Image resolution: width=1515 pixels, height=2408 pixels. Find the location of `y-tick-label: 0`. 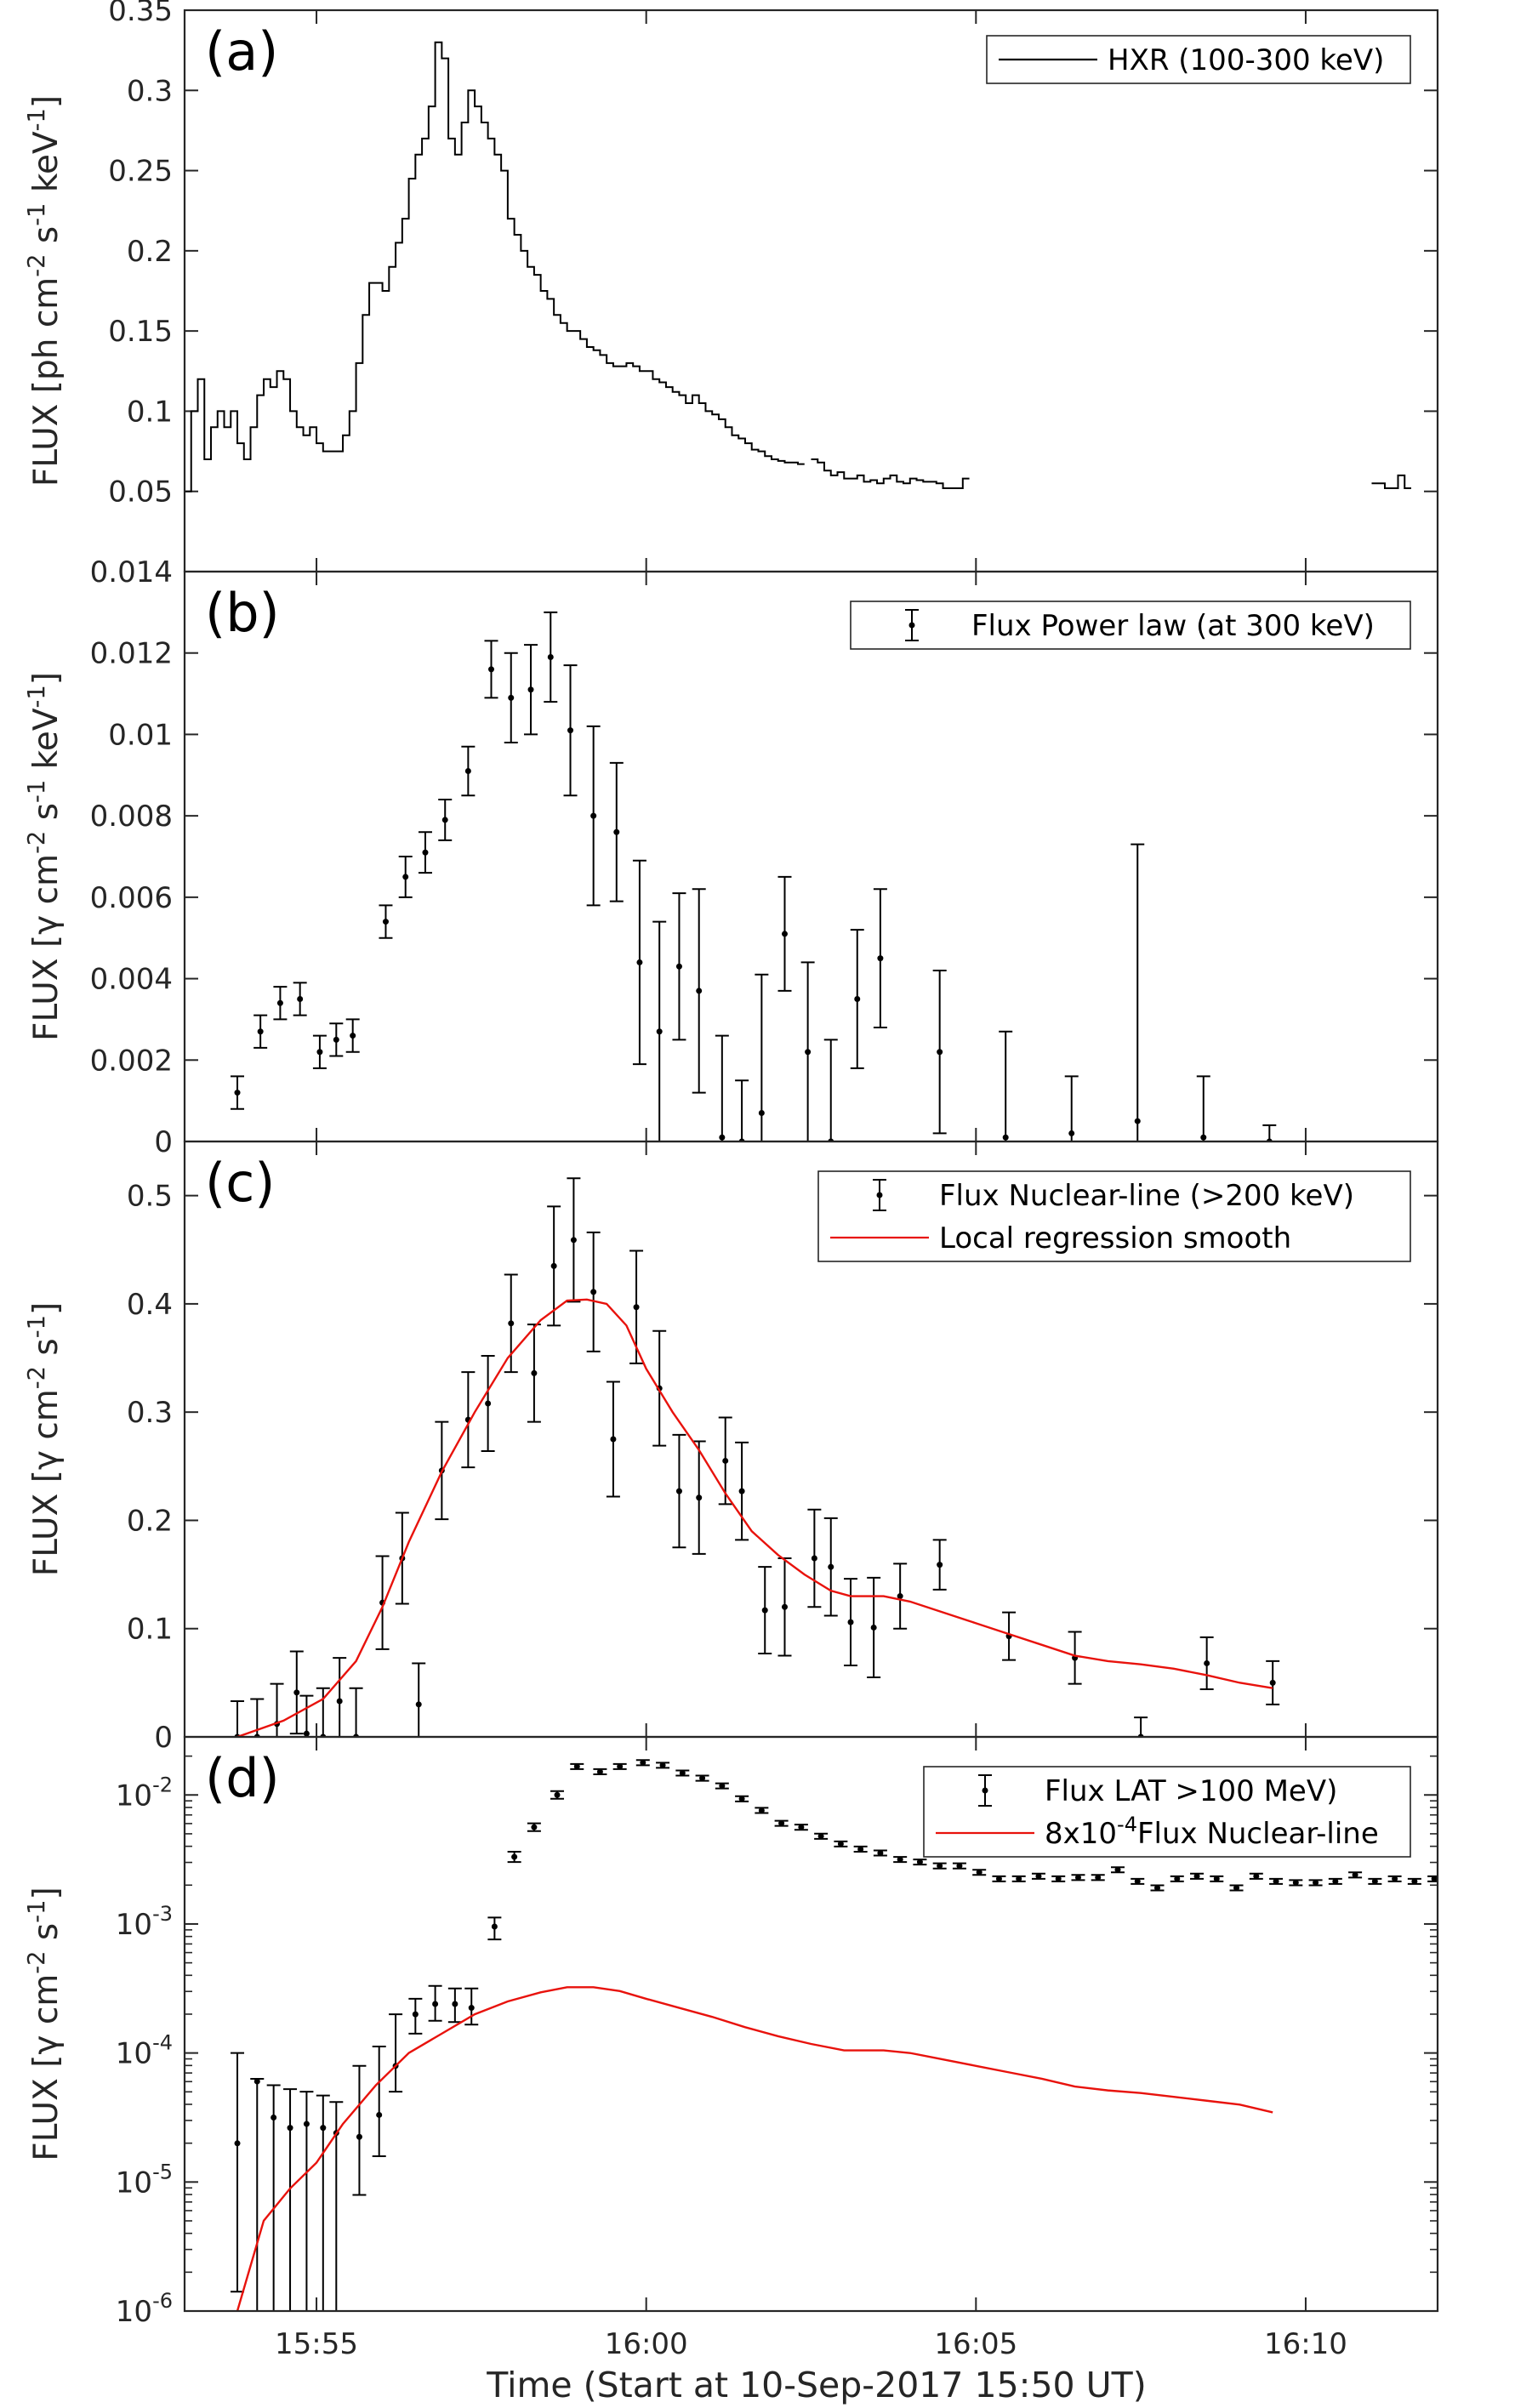

y-tick-label: 0 is located at coordinates (164, 1142).